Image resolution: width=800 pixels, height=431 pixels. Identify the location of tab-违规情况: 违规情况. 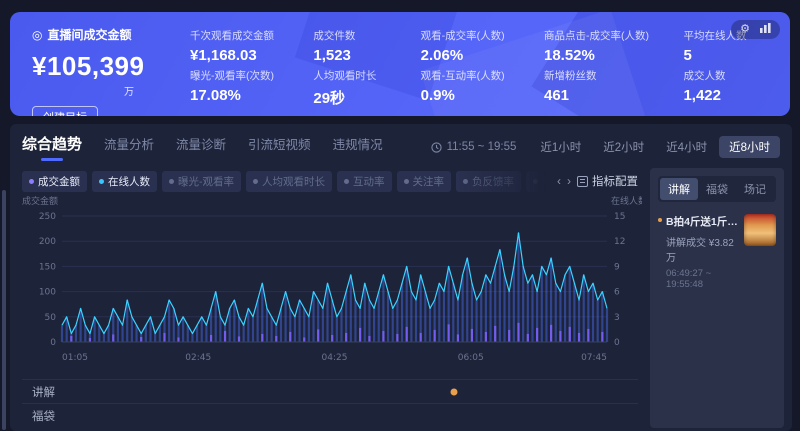
(357, 145).